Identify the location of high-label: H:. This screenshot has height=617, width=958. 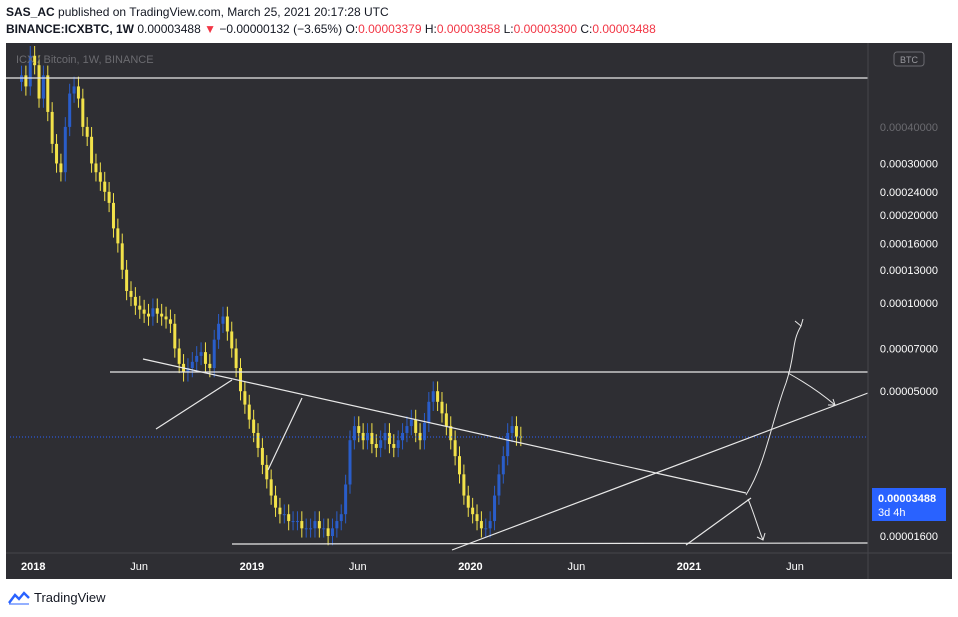
(430, 29).